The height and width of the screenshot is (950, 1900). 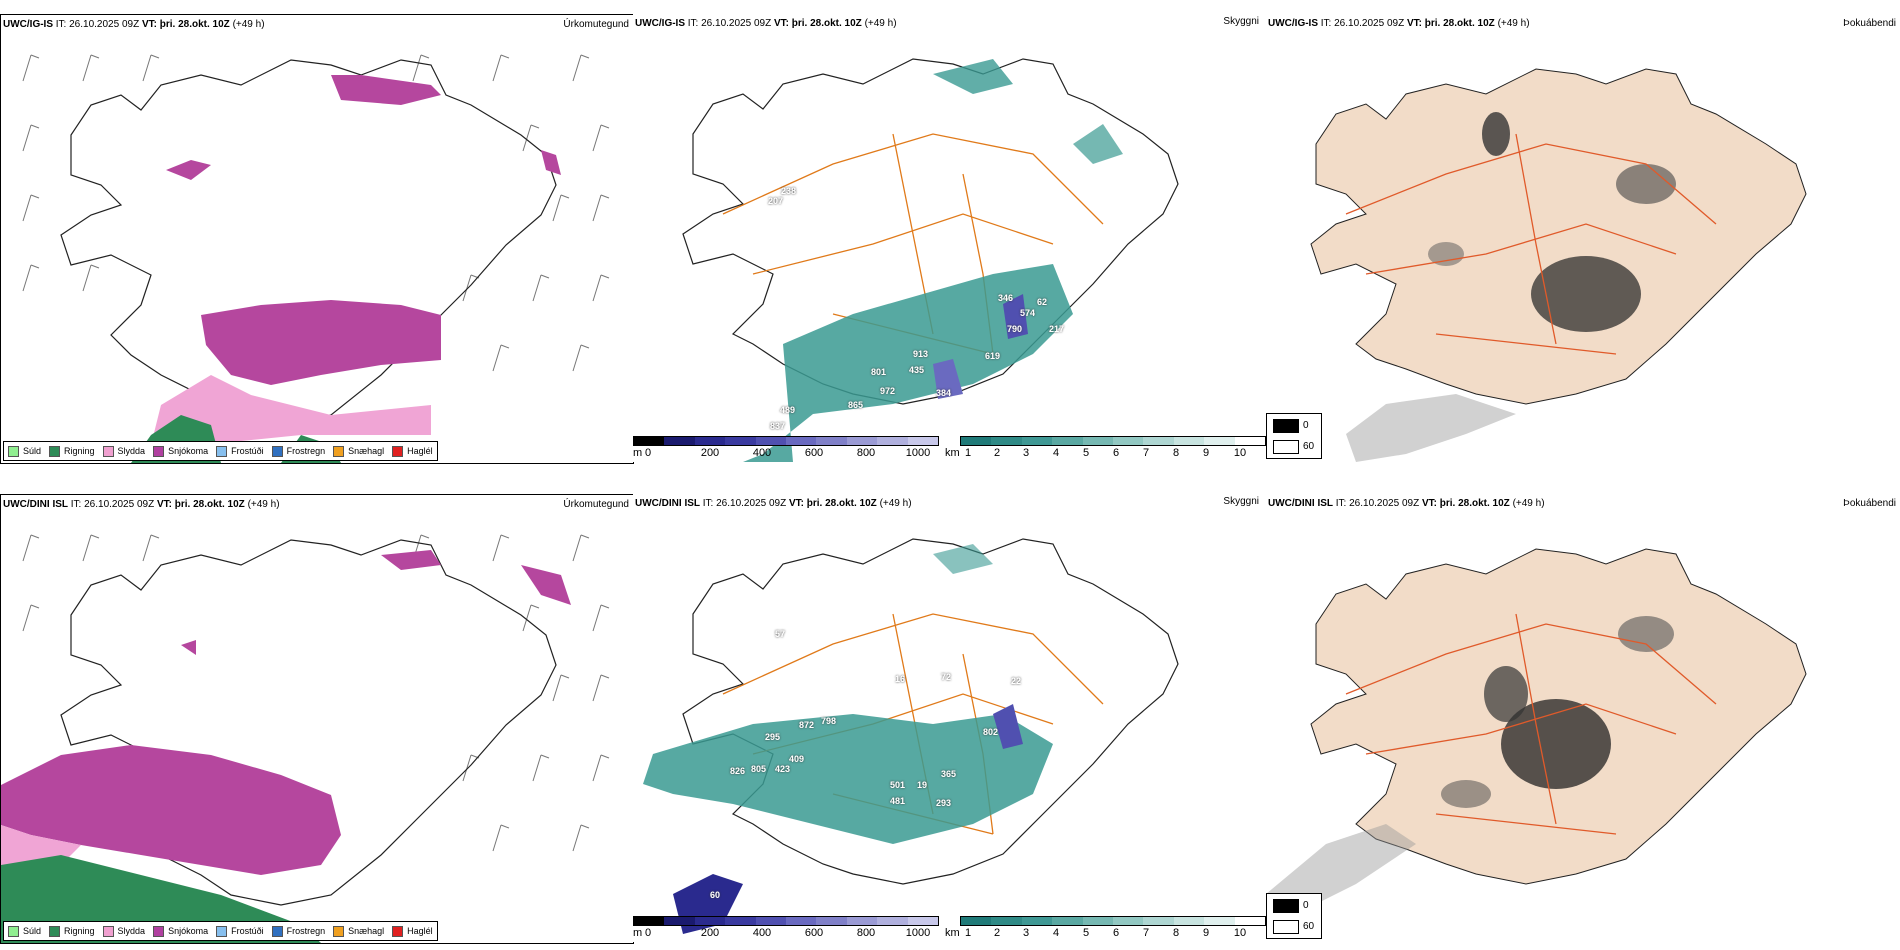 What do you see at coordinates (123, 451) in the screenshot?
I see `legend-item-sleet: Slydda` at bounding box center [123, 451].